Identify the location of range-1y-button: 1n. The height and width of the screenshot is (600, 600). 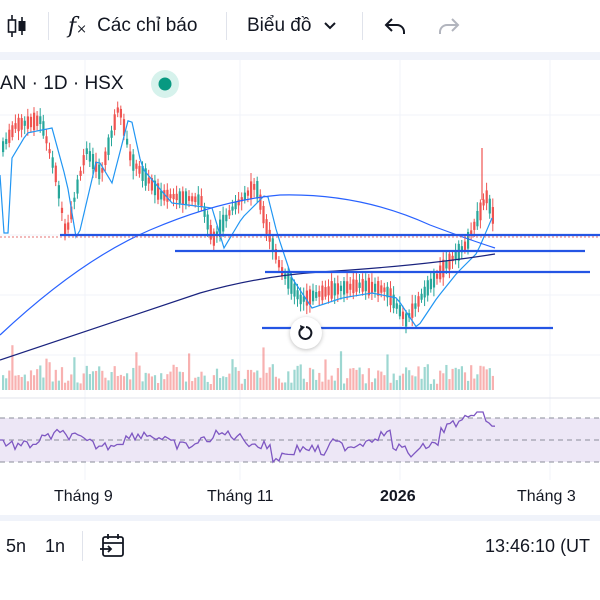
(55, 546).